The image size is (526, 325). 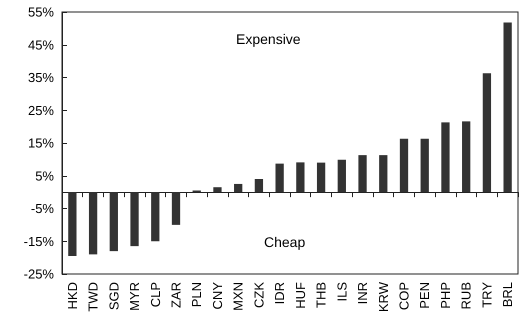 I want to click on y-tick-label: 25%, so click(x=41, y=110).